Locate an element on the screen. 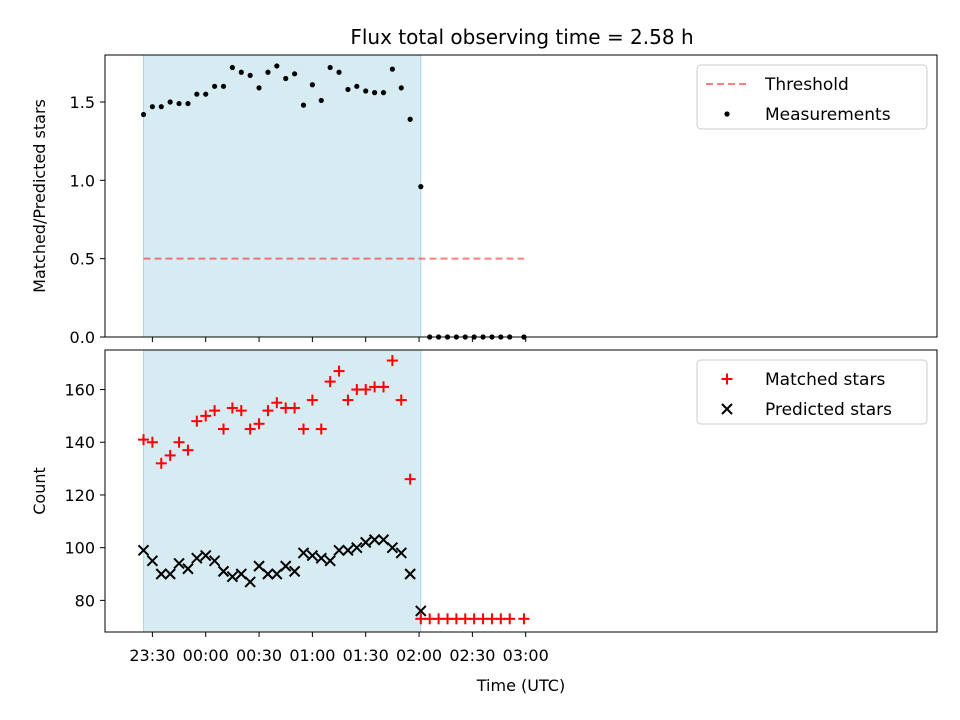  x-axis-label: Time (UTC) is located at coordinates (520, 685).